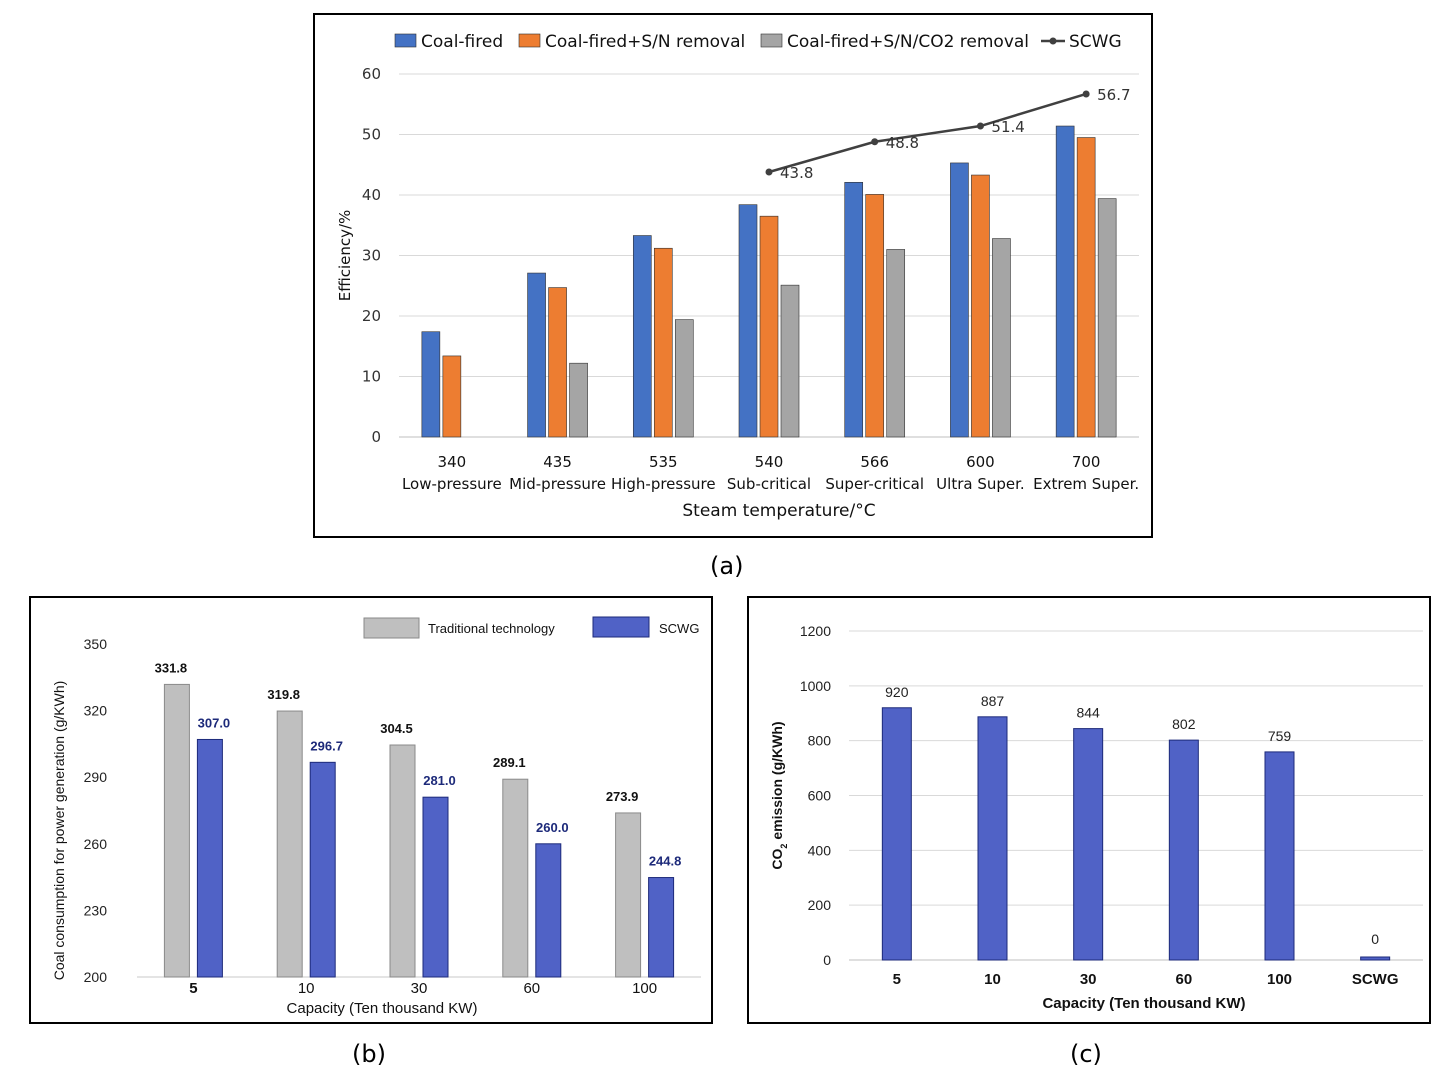  I want to click on chart-b-data-label: 304.5, so click(396, 728).